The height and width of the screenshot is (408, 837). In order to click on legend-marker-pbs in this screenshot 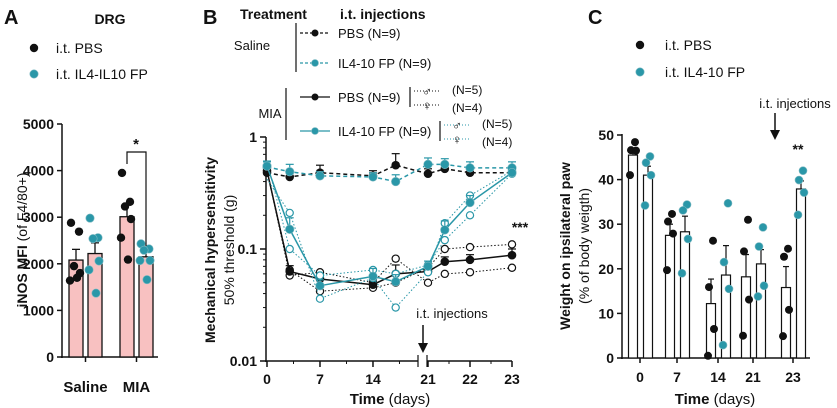, I will do `click(34, 48)`.